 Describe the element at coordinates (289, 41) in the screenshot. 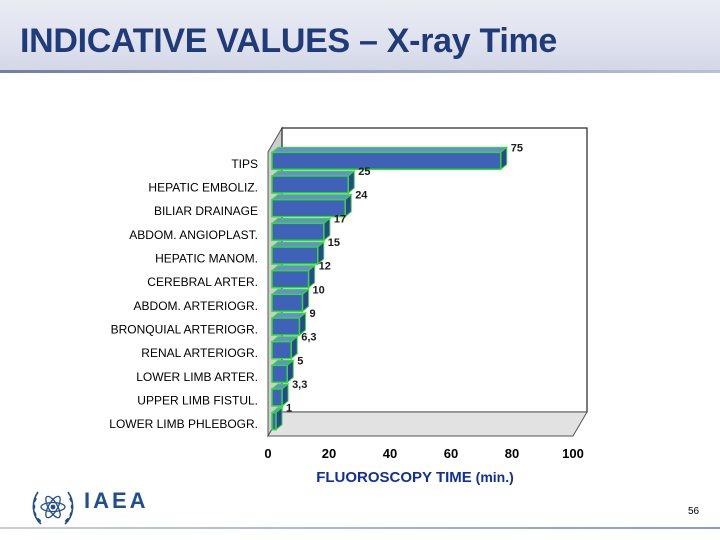

I see `slide-title: INDICATIVE VALUES – X-ray Time` at that location.